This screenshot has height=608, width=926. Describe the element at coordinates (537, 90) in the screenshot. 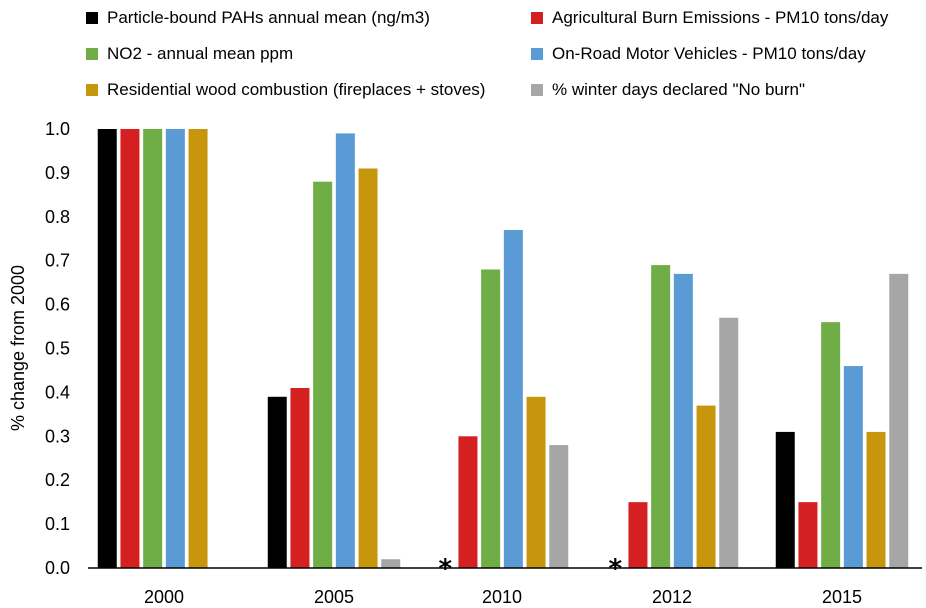

I see `legend-swatch-noburn` at that location.